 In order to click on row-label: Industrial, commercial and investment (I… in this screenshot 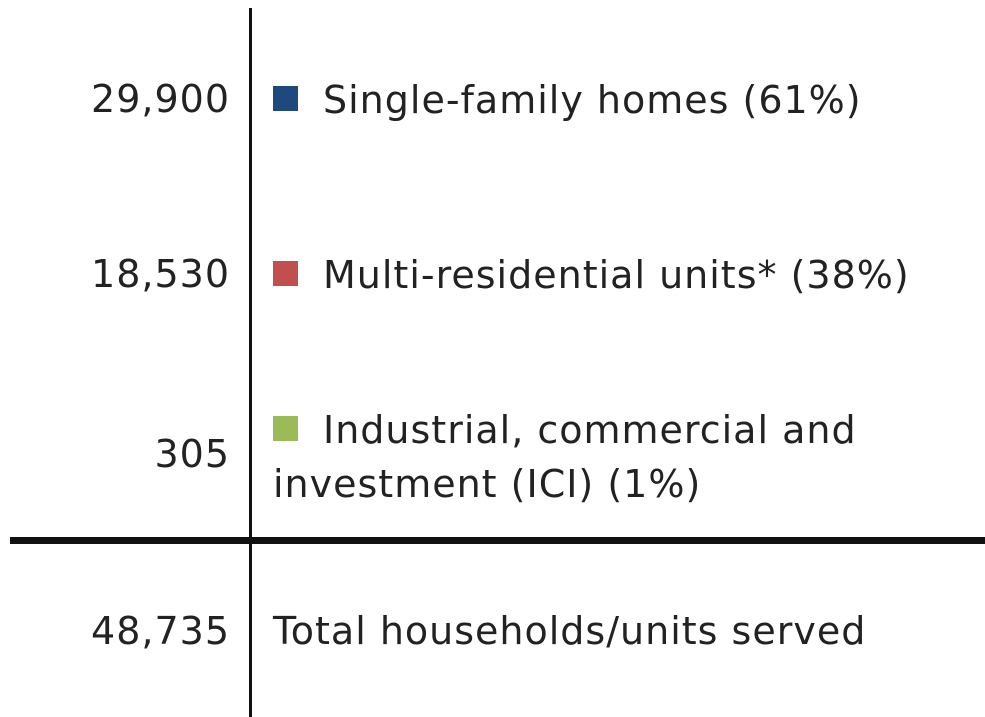, I will do `click(623, 457)`.